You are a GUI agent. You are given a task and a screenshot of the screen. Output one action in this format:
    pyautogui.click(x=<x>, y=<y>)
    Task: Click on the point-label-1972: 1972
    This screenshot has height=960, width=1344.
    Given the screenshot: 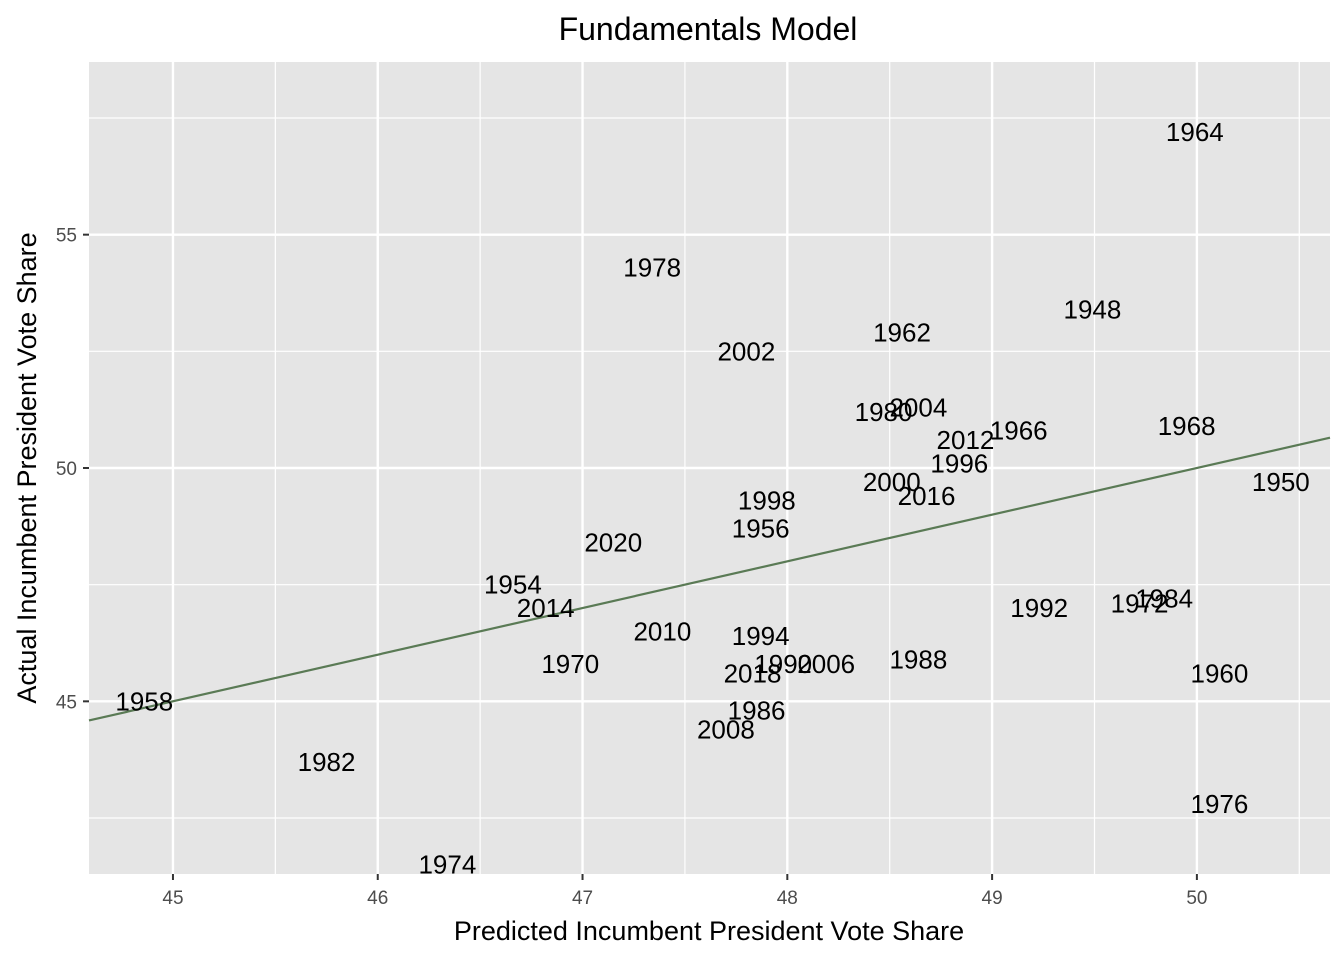 What is the action you would take?
    pyautogui.click(x=1140, y=603)
    